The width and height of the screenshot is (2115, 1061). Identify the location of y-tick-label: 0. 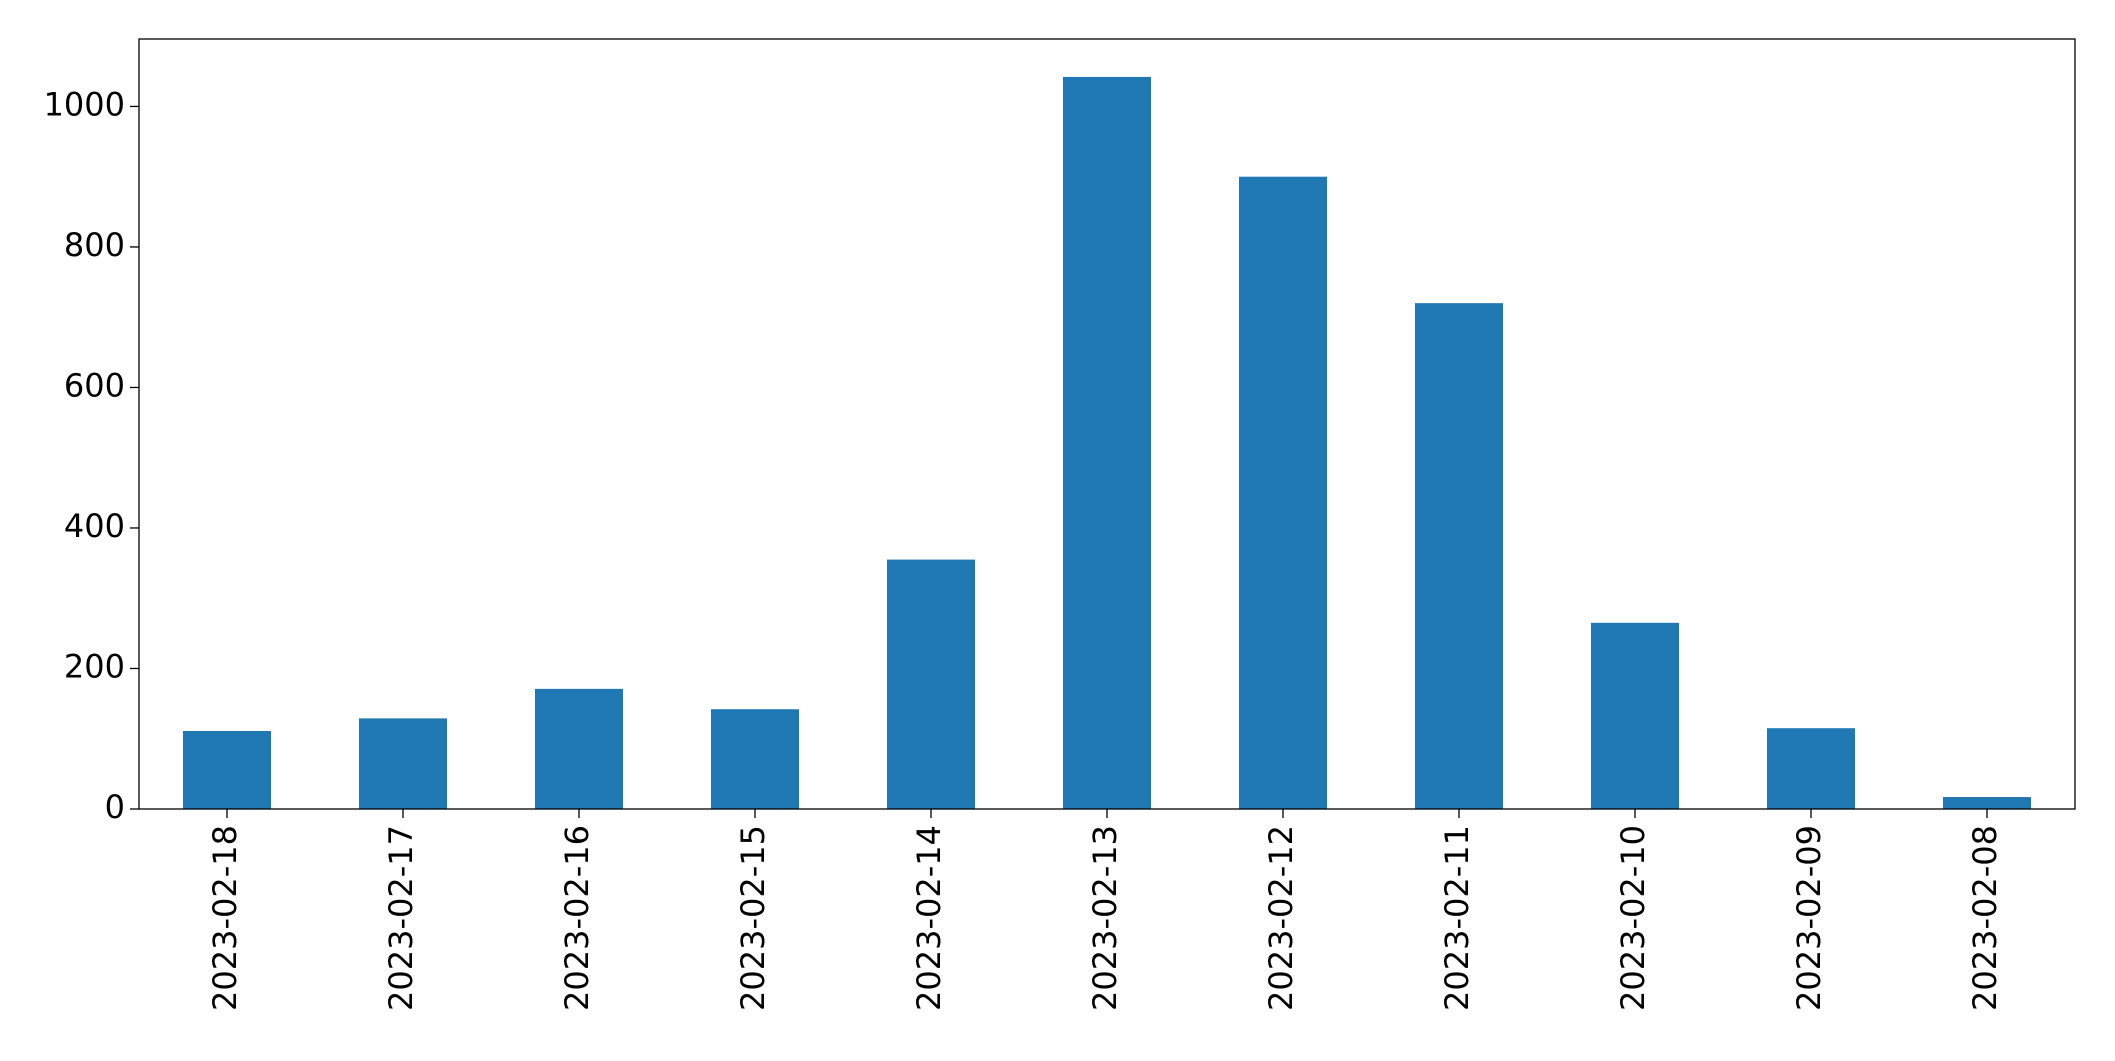
(115, 807).